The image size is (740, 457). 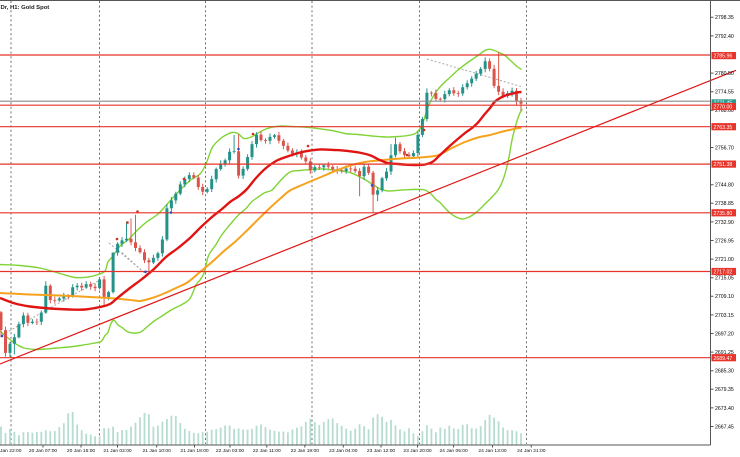 I want to click on svg-text: 23 Jan 04:00, so click(x=343, y=451).